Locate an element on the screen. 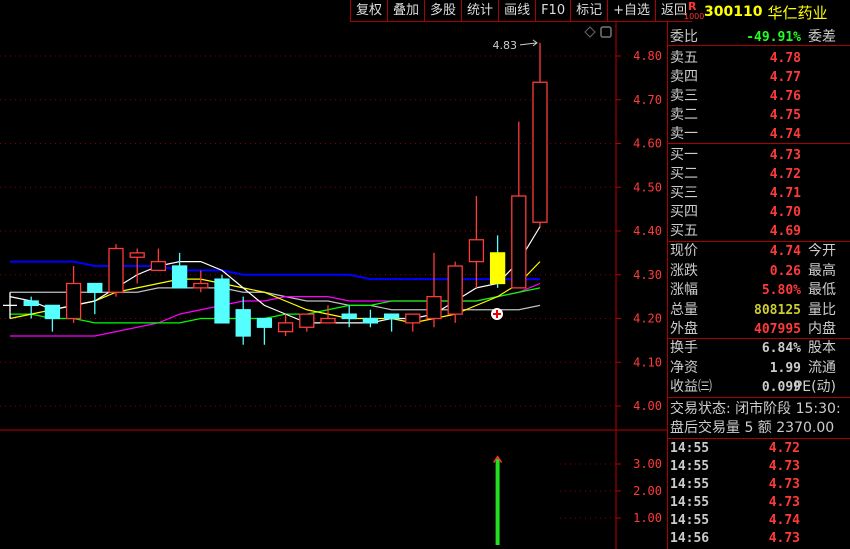 Image resolution: width=850 pixels, height=549 pixels. row-label: 外盘 is located at coordinates (684, 329).